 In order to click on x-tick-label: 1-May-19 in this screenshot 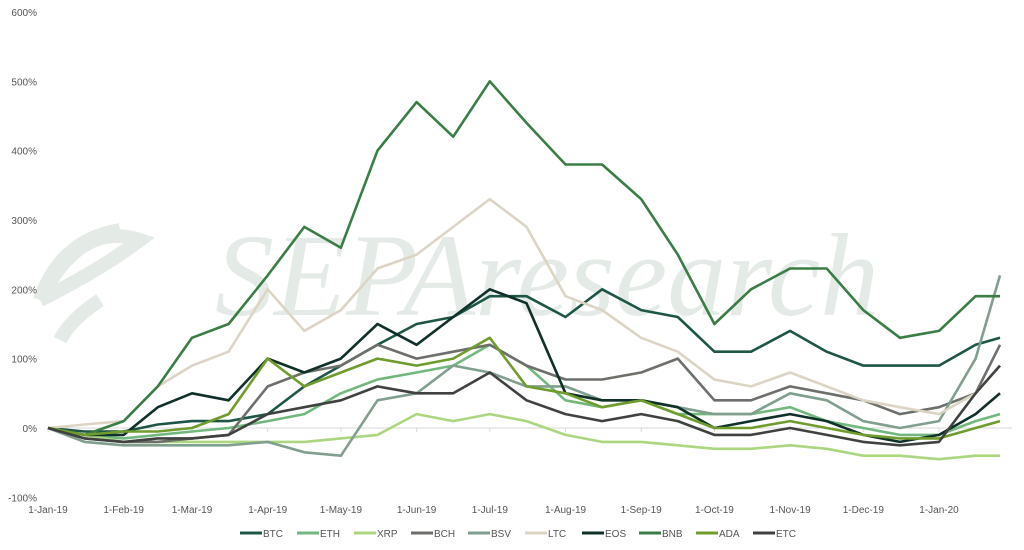, I will do `click(341, 510)`.